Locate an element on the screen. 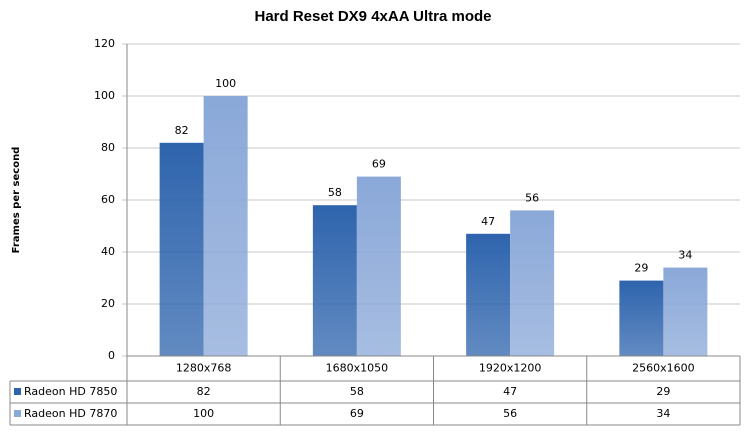  table-value: 82 is located at coordinates (204, 391).